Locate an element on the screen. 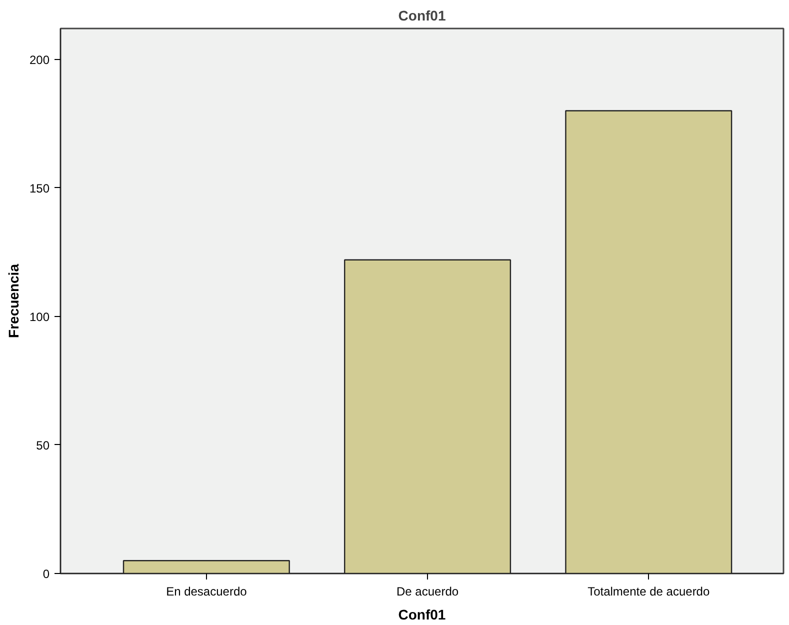 This screenshot has height=625, width=789. x-tick-label: De acuerdo is located at coordinates (427, 591).